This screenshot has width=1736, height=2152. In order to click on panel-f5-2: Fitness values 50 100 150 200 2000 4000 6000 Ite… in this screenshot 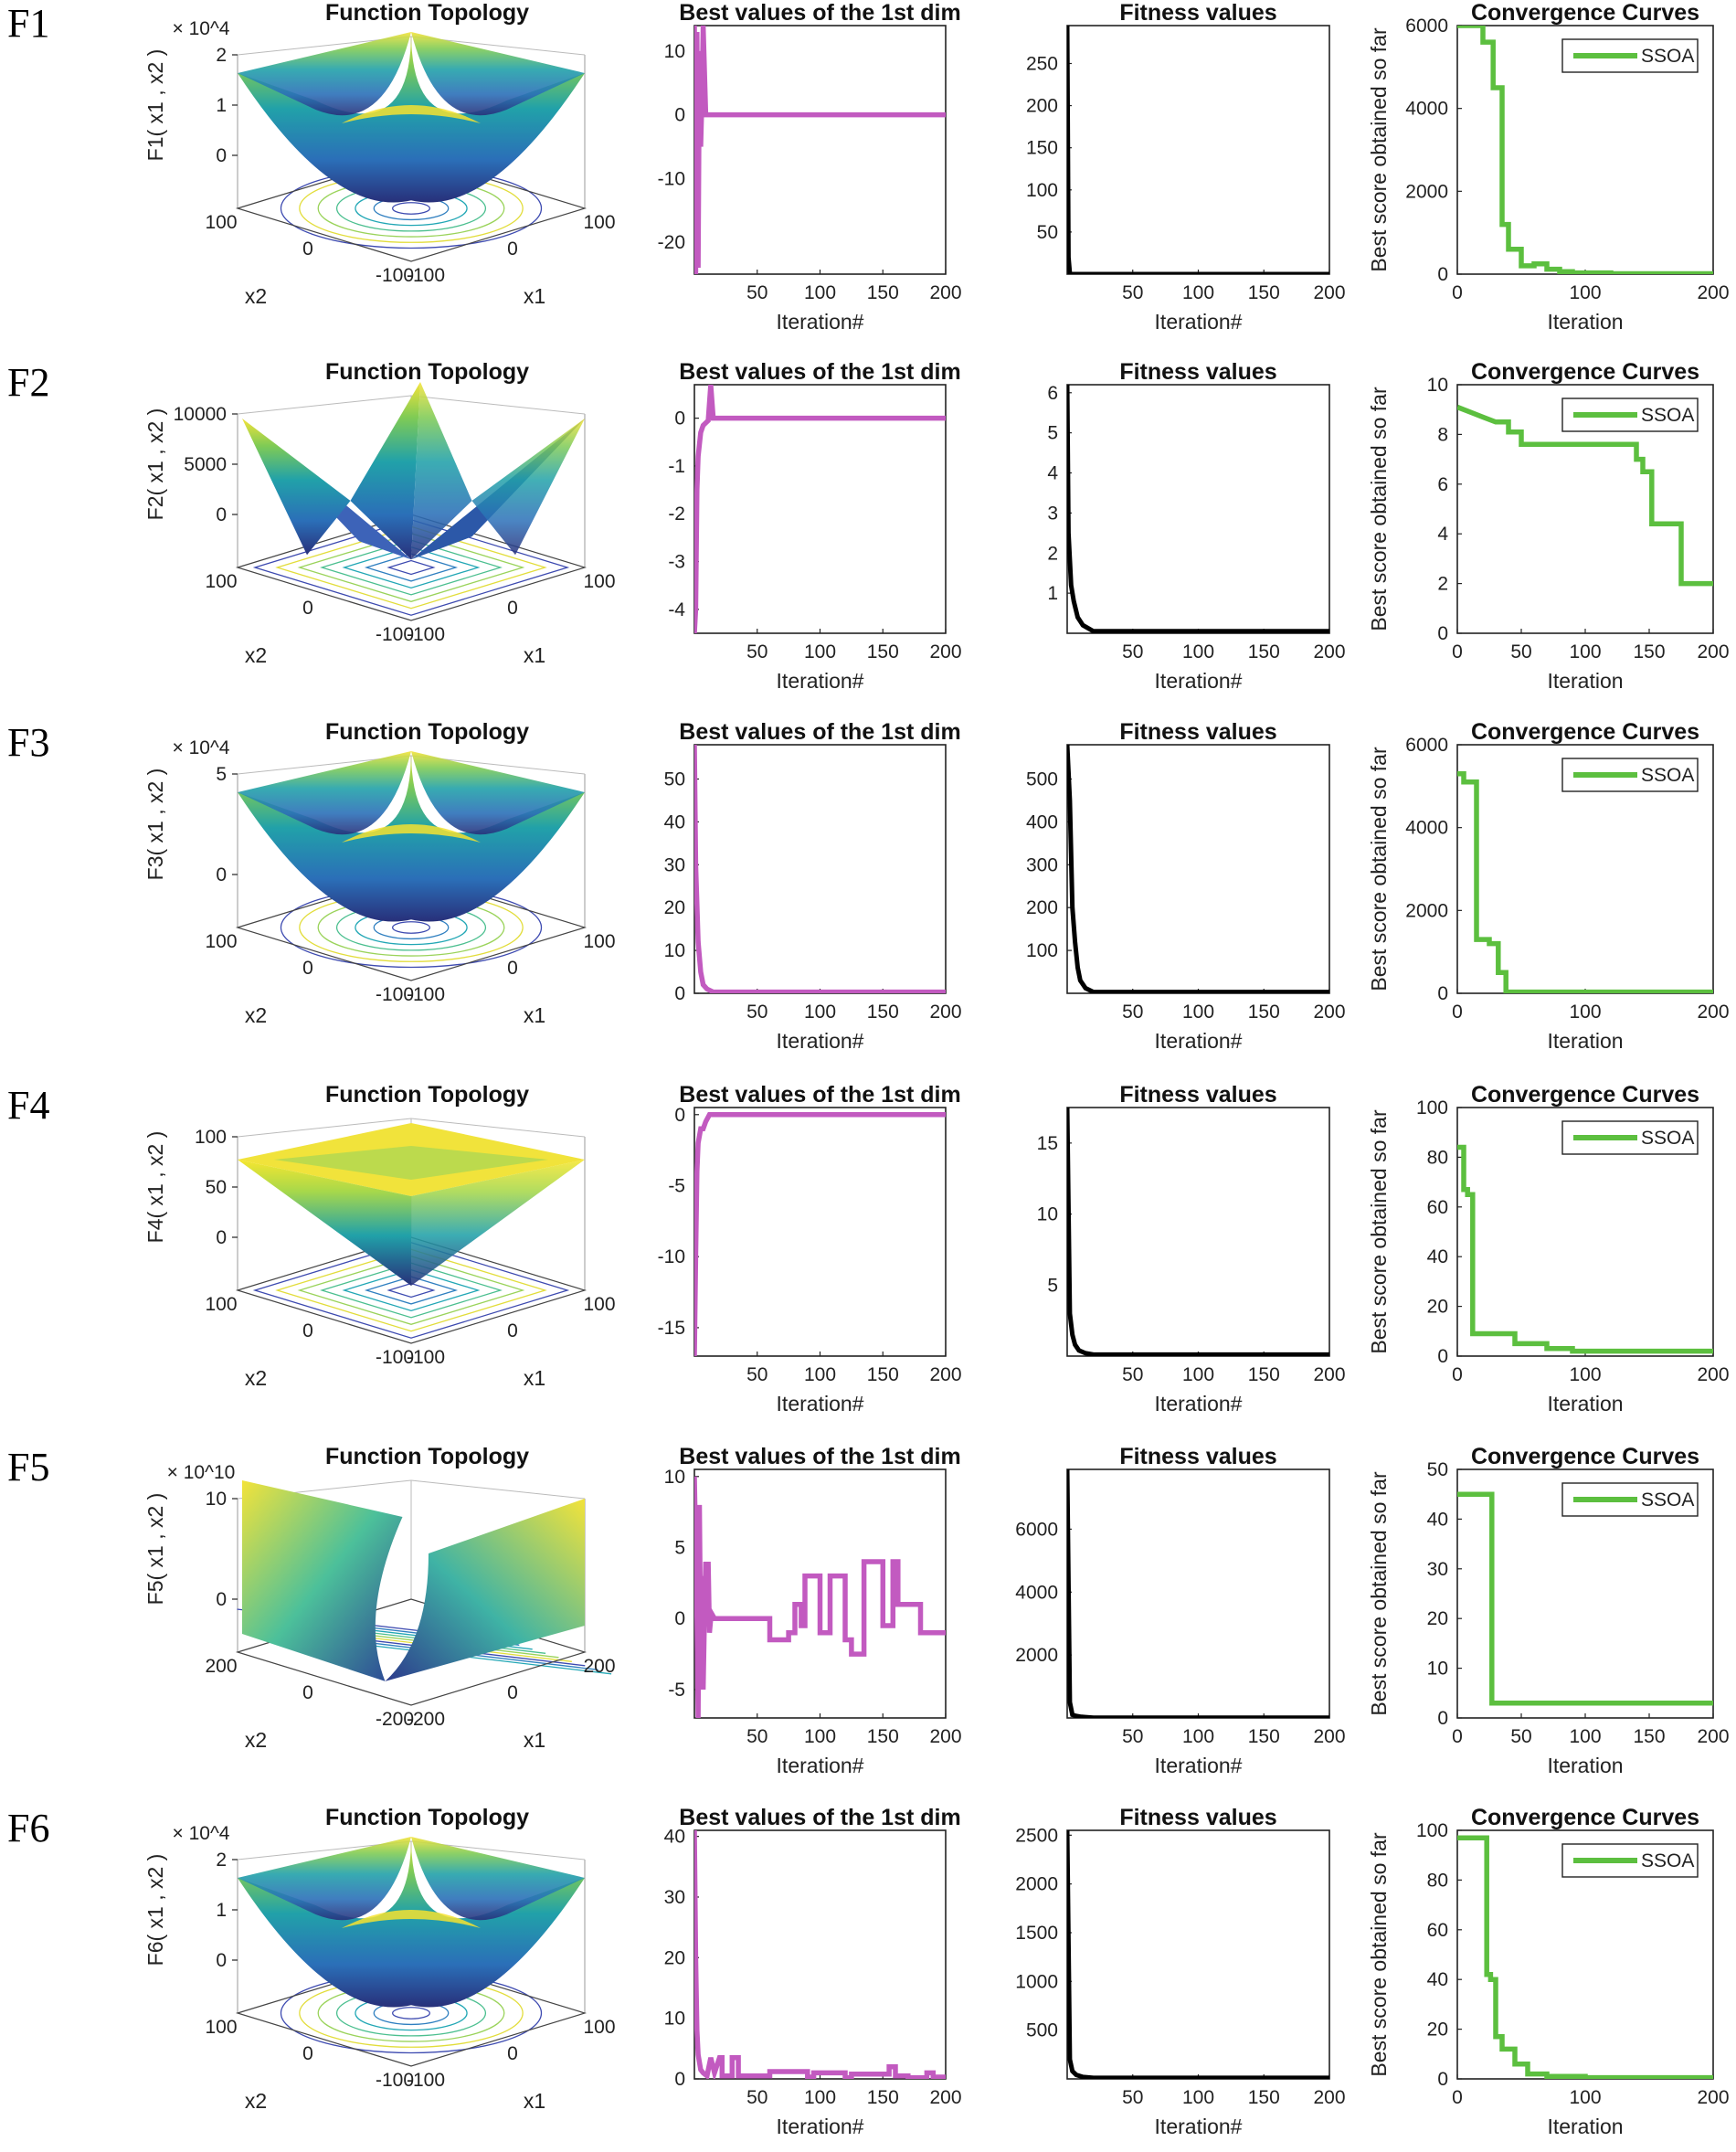, I will do `click(1180, 1610)`.